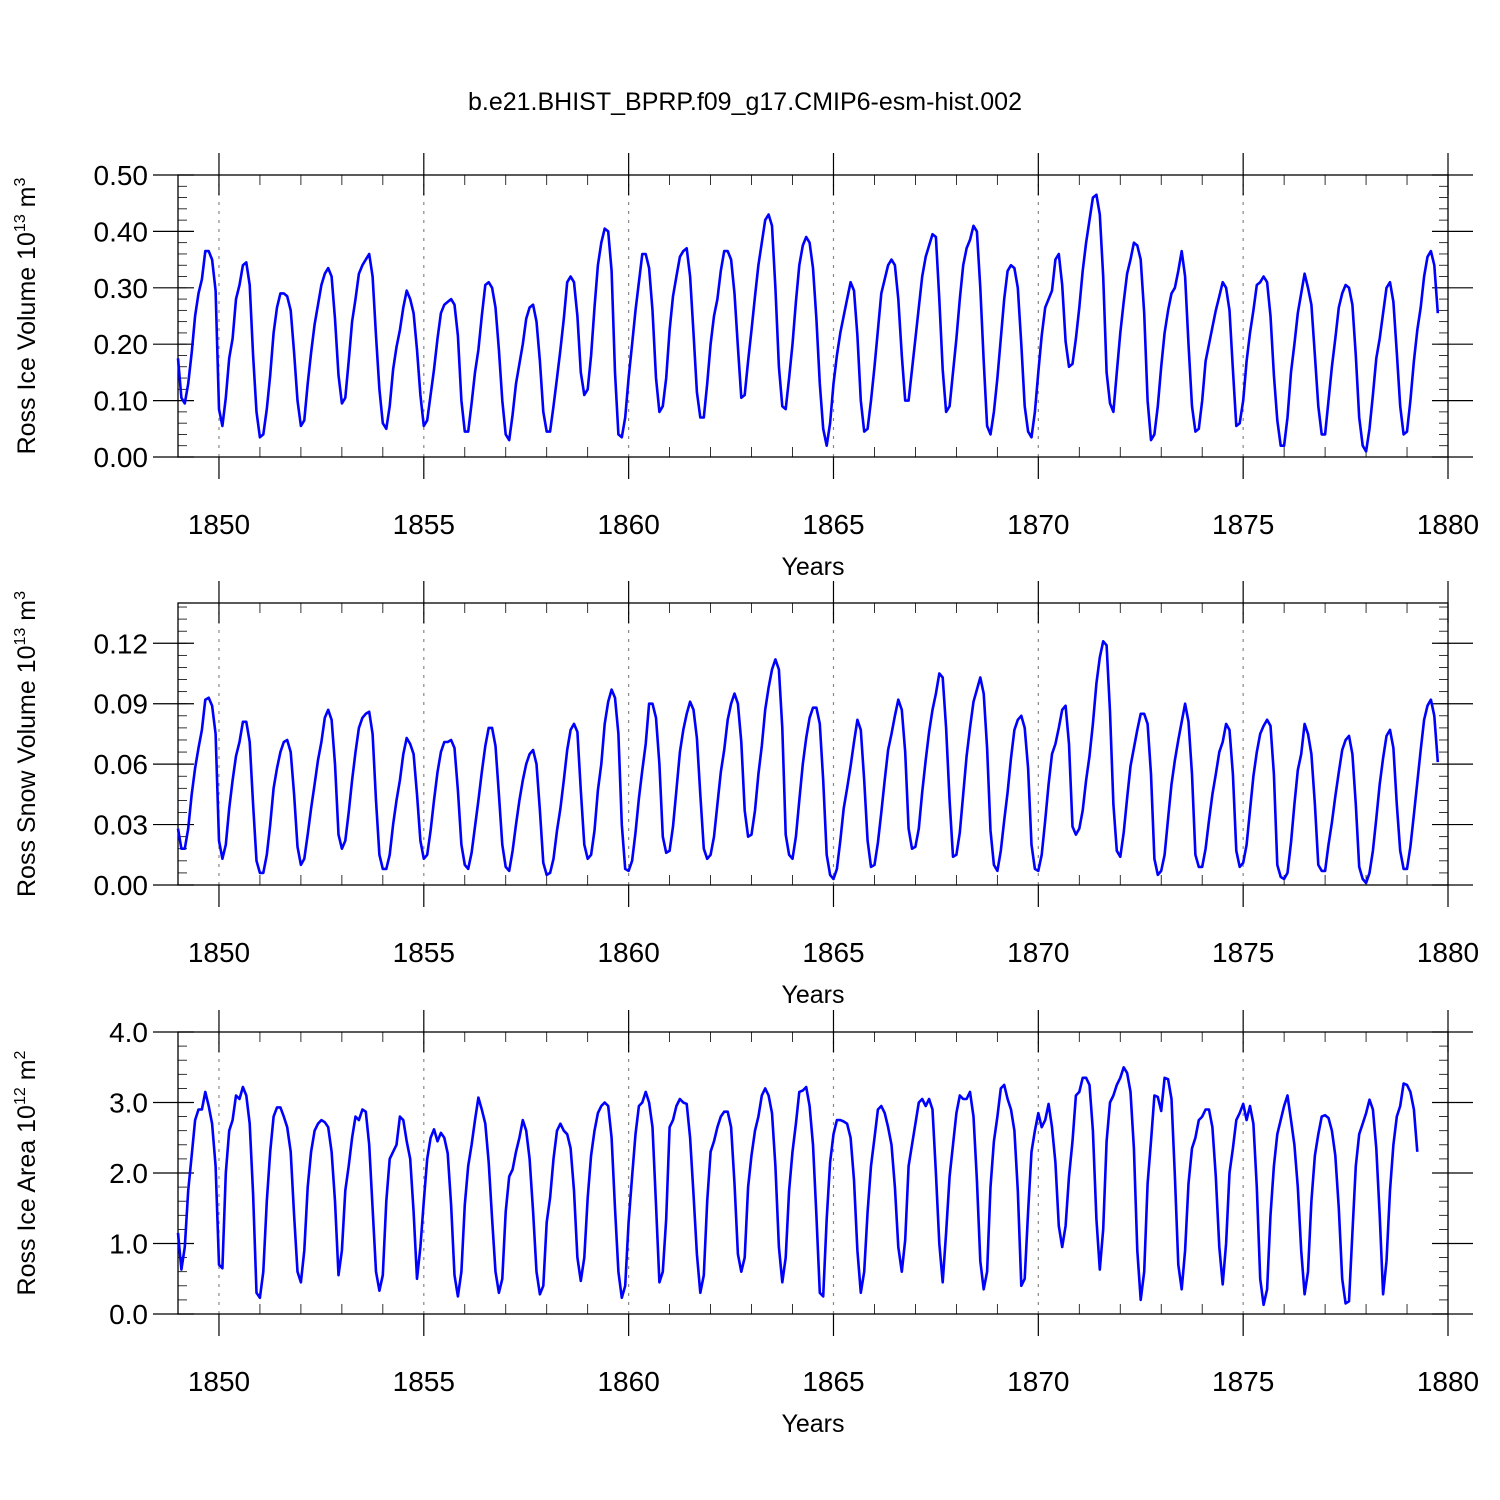 Image resolution: width=1500 pixels, height=1500 pixels. What do you see at coordinates (128, 1244) in the screenshot?
I see `ice-area-y-tick-label: 1.0` at bounding box center [128, 1244].